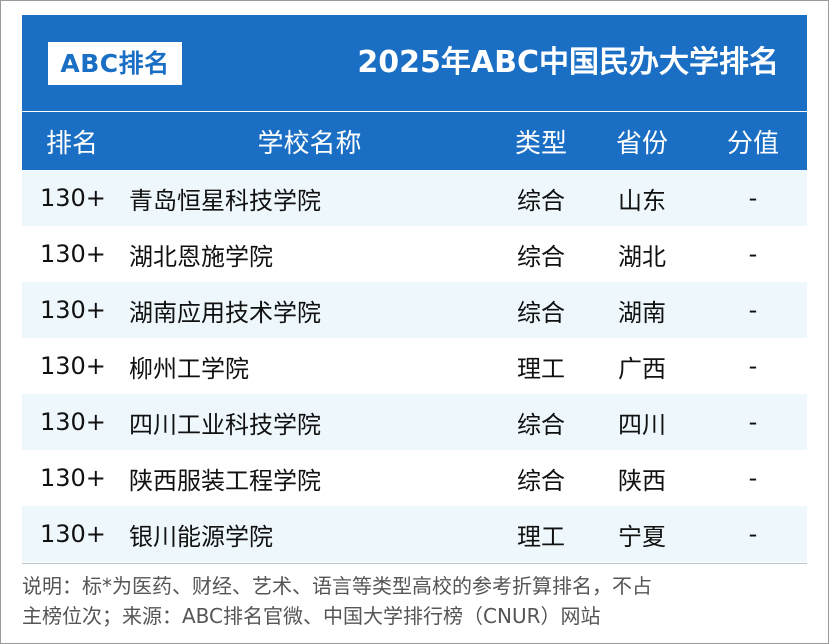 The width and height of the screenshot is (829, 644). What do you see at coordinates (414, 310) in the screenshot?
I see `table-row: 130+ 湖南应用技术学院 综合 湖南 -` at bounding box center [414, 310].